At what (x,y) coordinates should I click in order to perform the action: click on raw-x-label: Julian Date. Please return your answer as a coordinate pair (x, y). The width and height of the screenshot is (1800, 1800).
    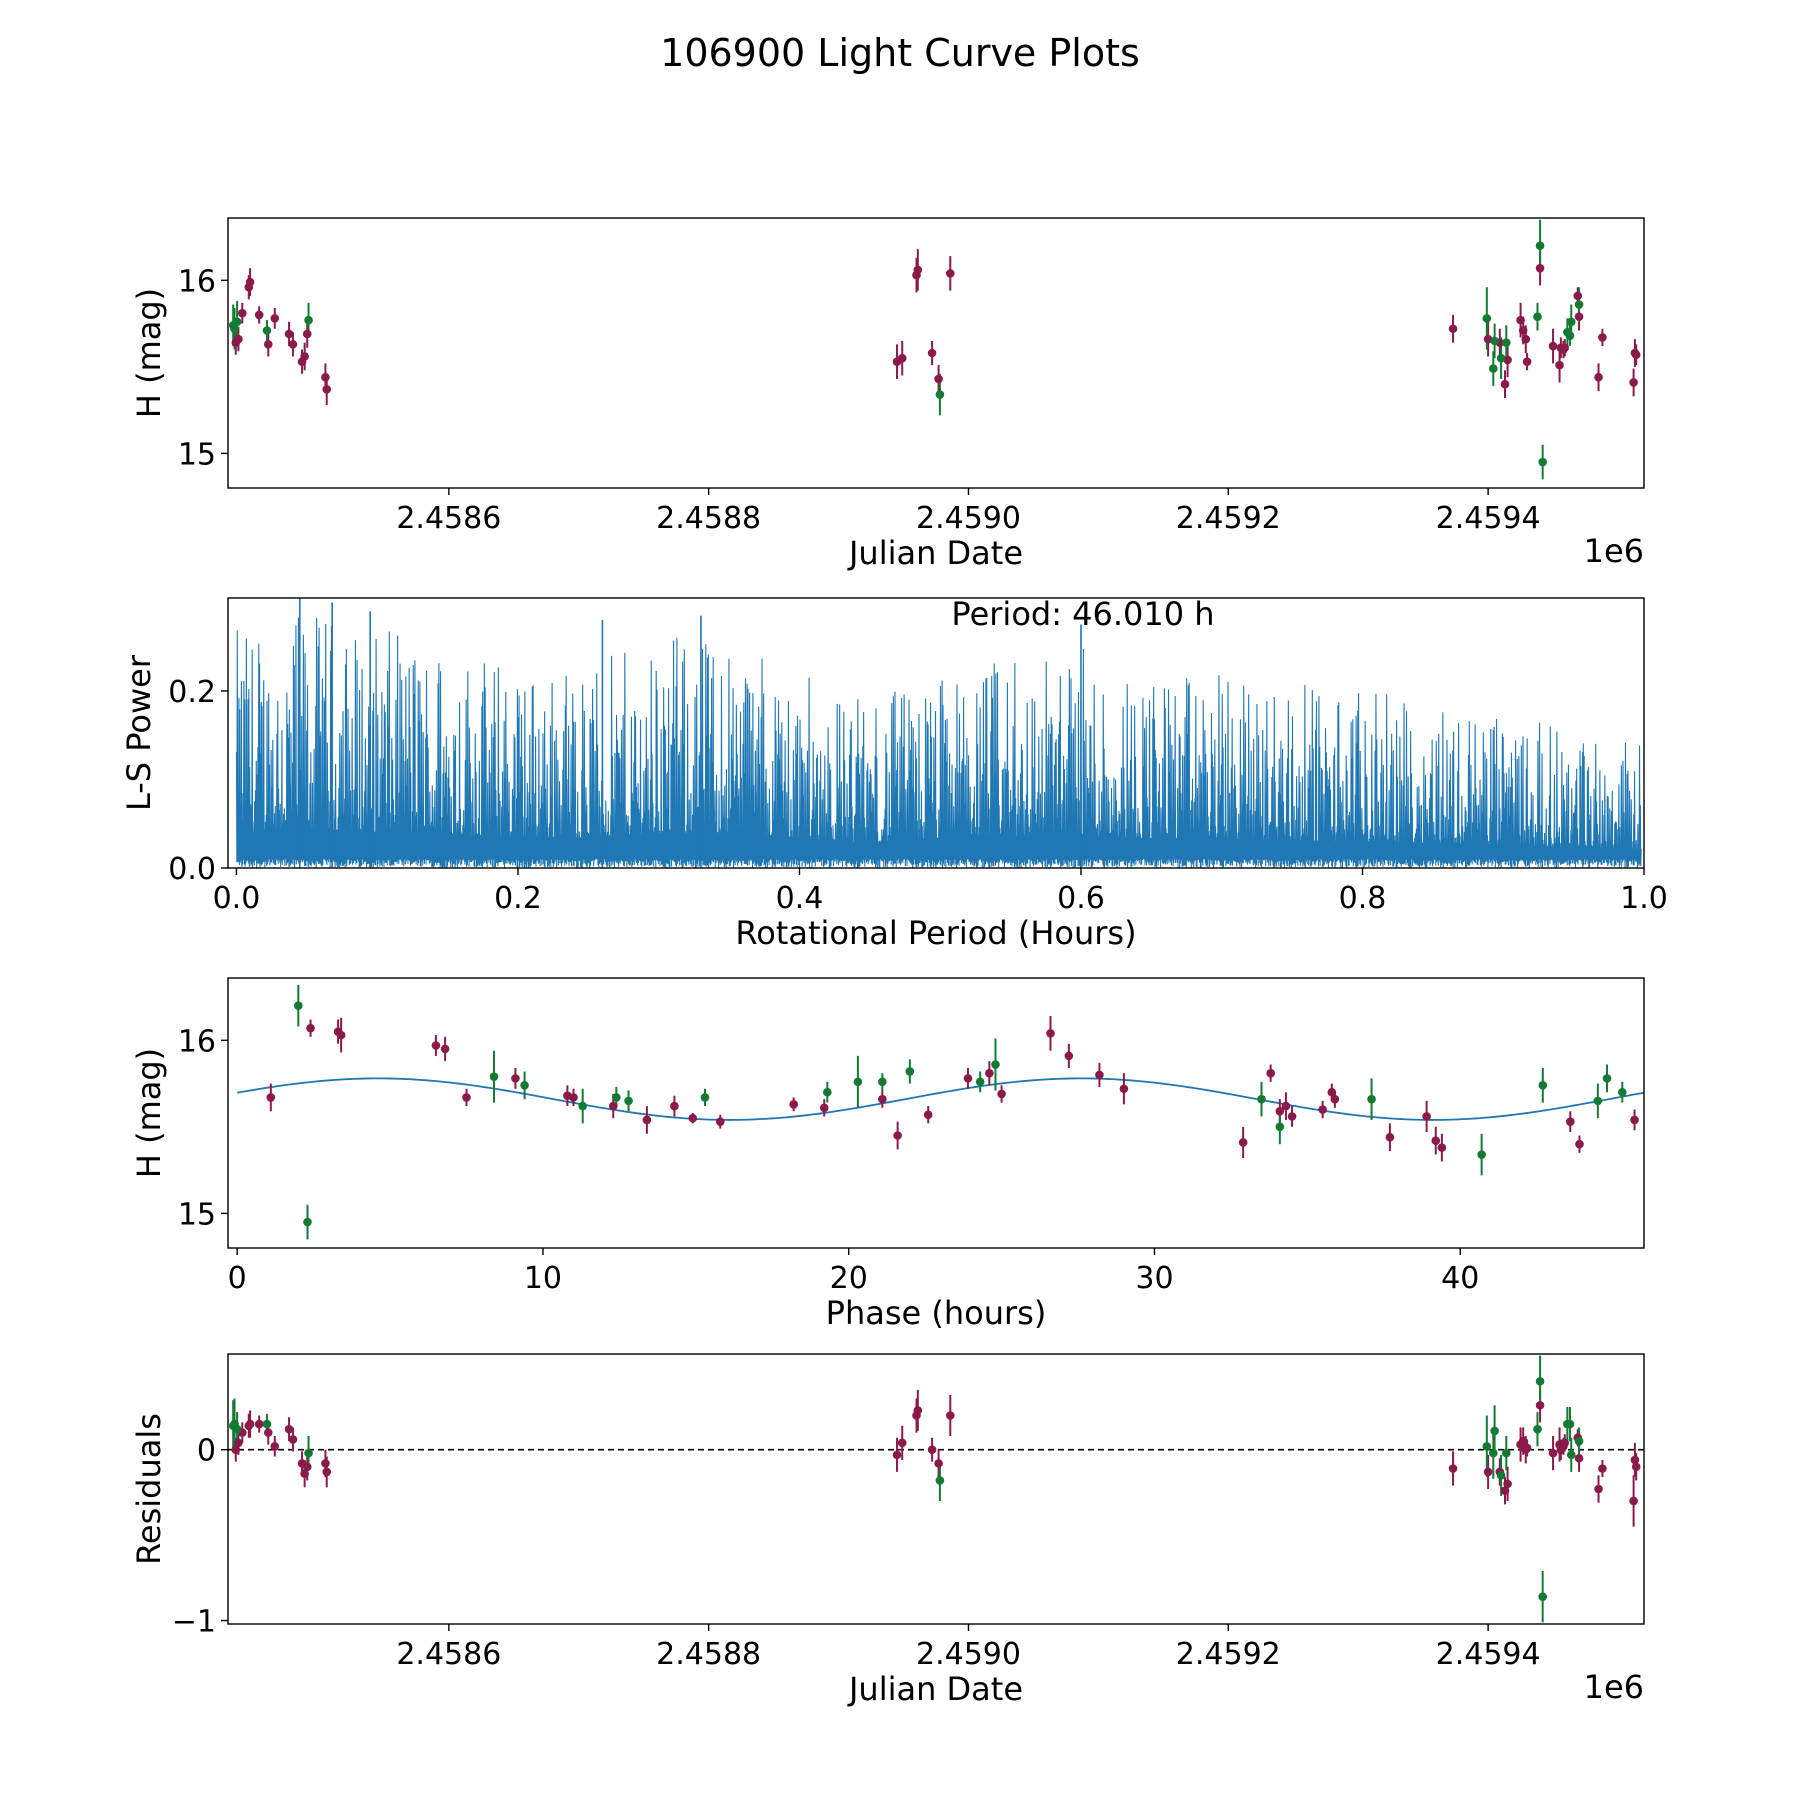
    Looking at the image, I should click on (935, 553).